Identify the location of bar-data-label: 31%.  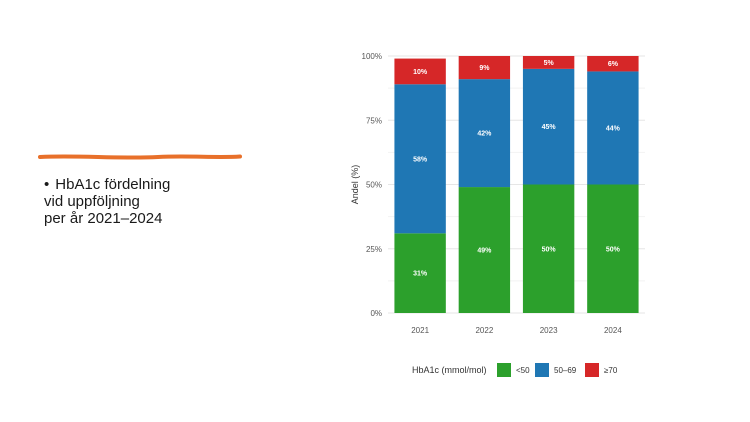
(420, 274).